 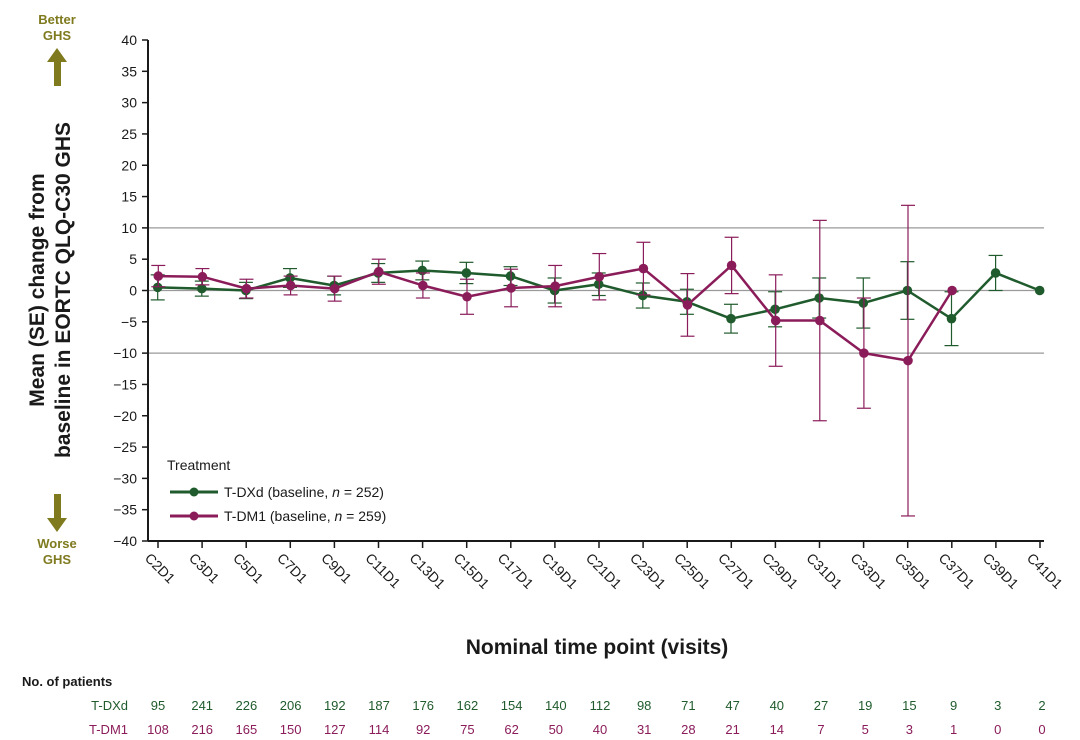 What do you see at coordinates (125, 353) in the screenshot?
I see `y-tick-label: −10` at bounding box center [125, 353].